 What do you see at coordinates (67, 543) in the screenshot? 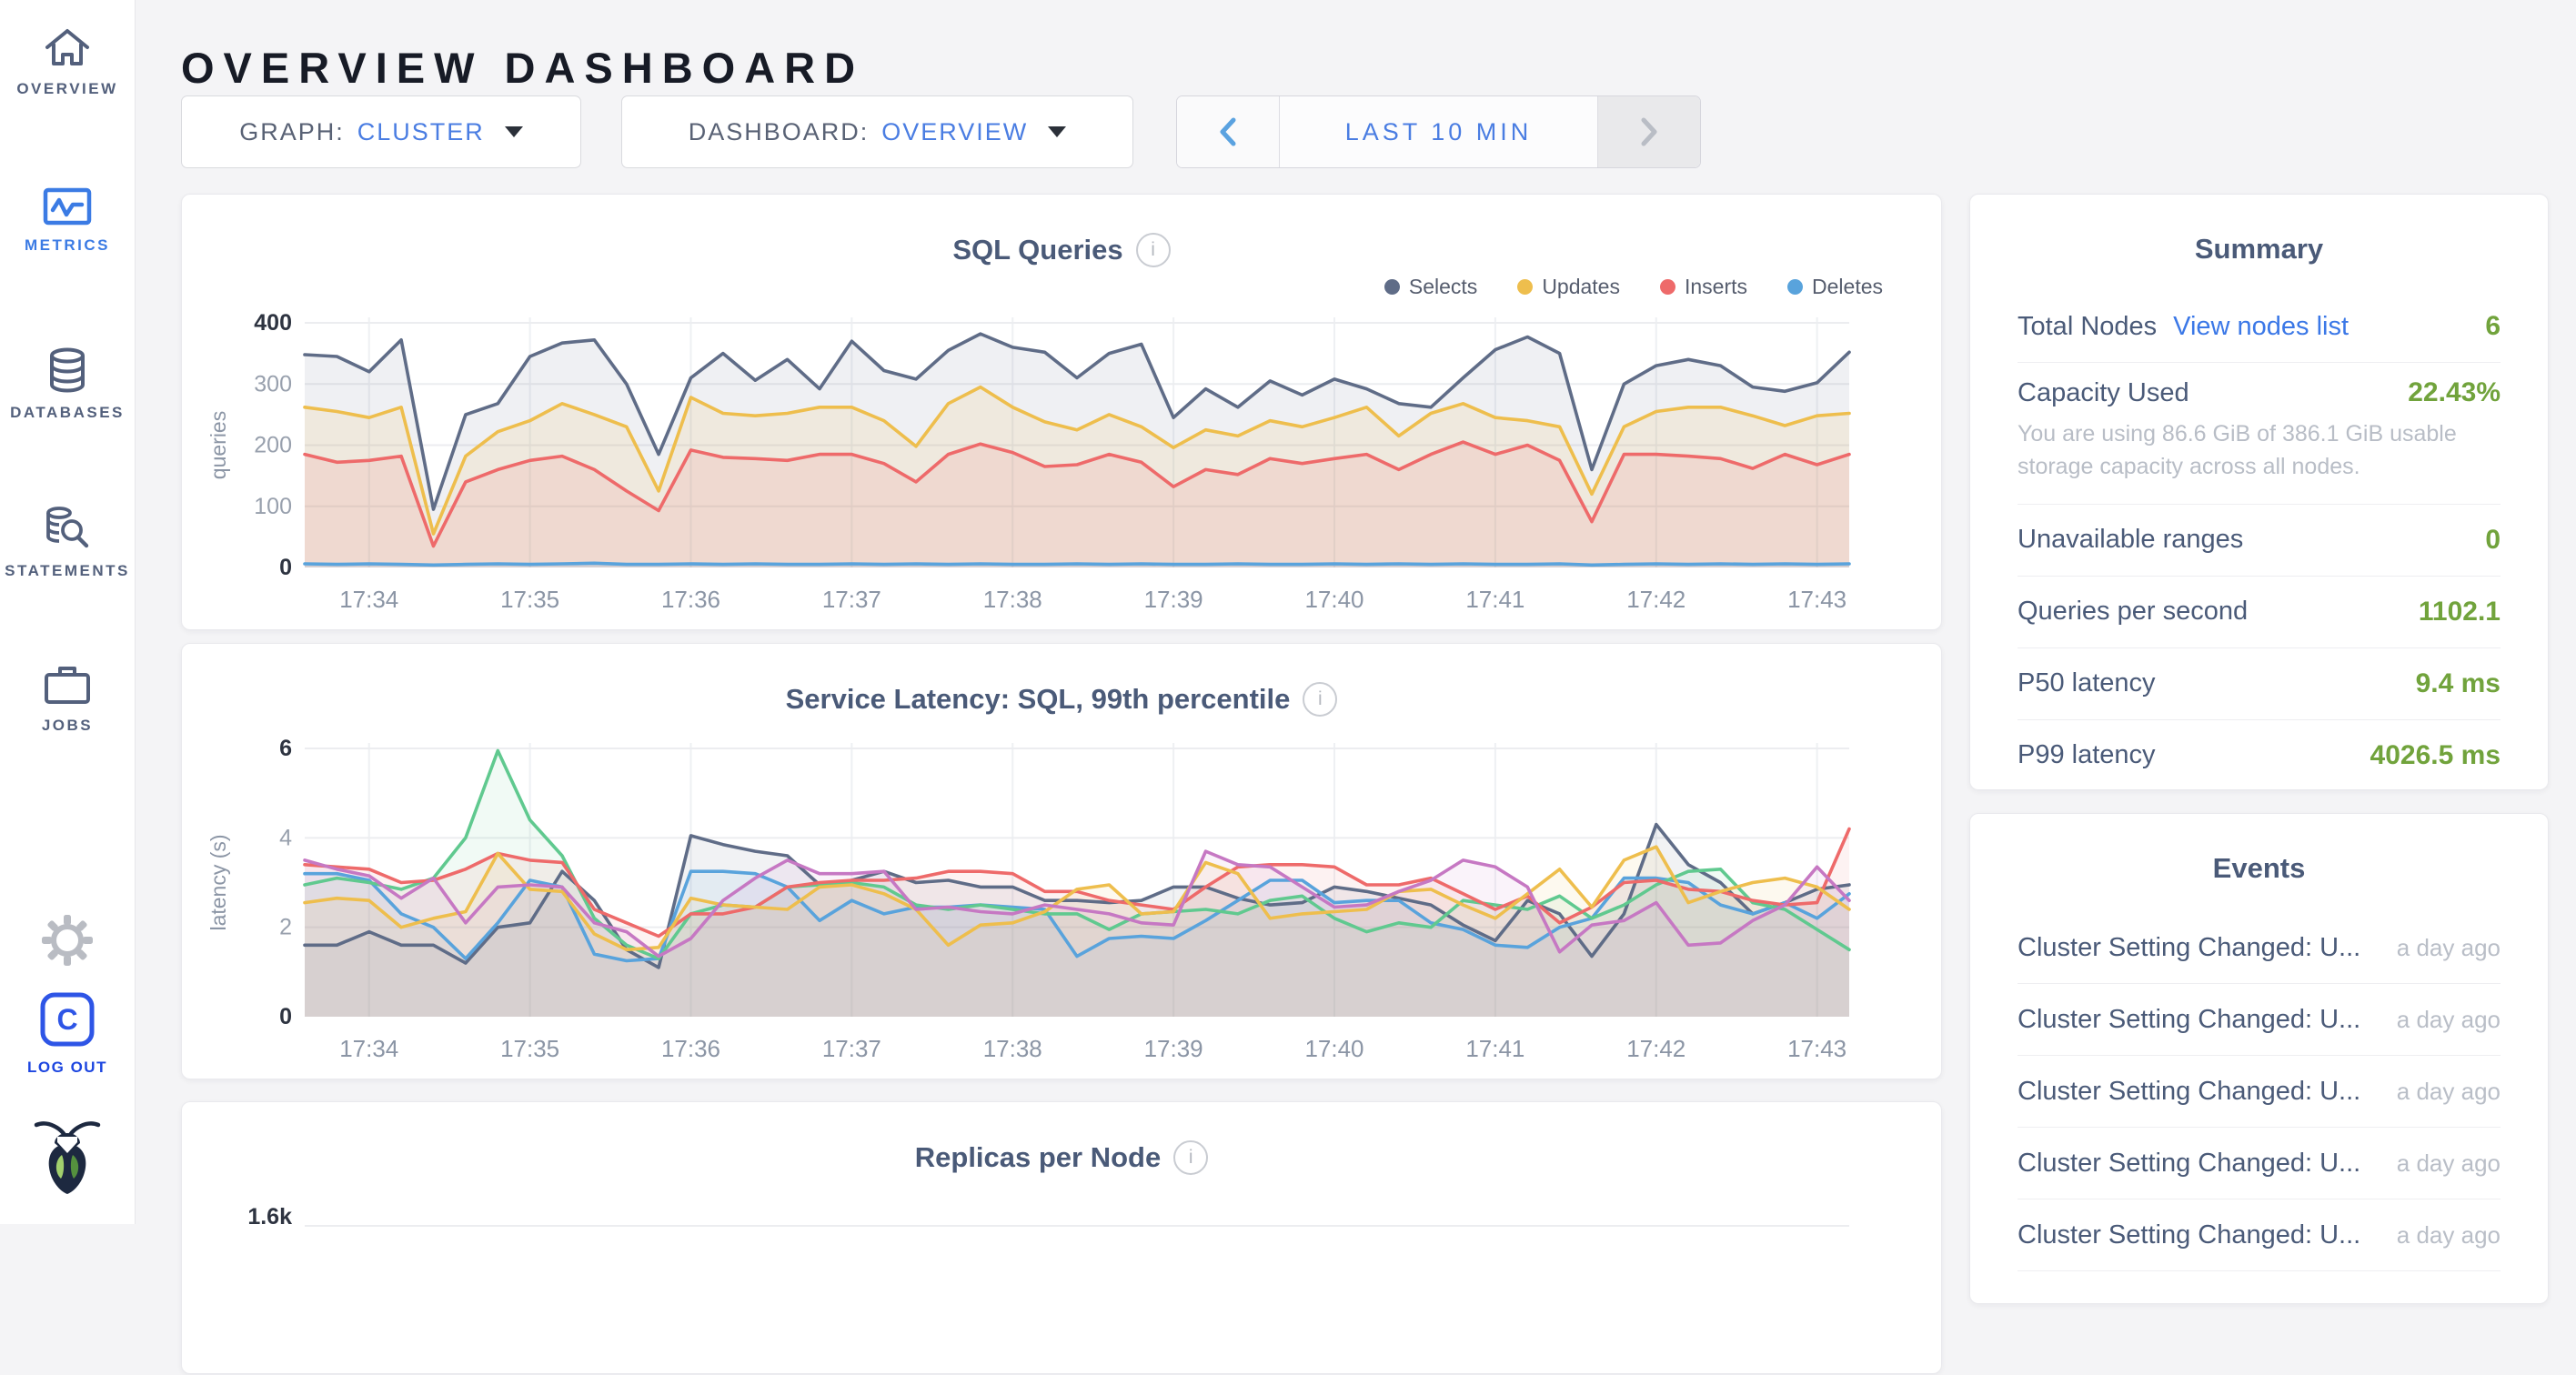
I see `sidebar-item-statements: STATEMENTS` at bounding box center [67, 543].